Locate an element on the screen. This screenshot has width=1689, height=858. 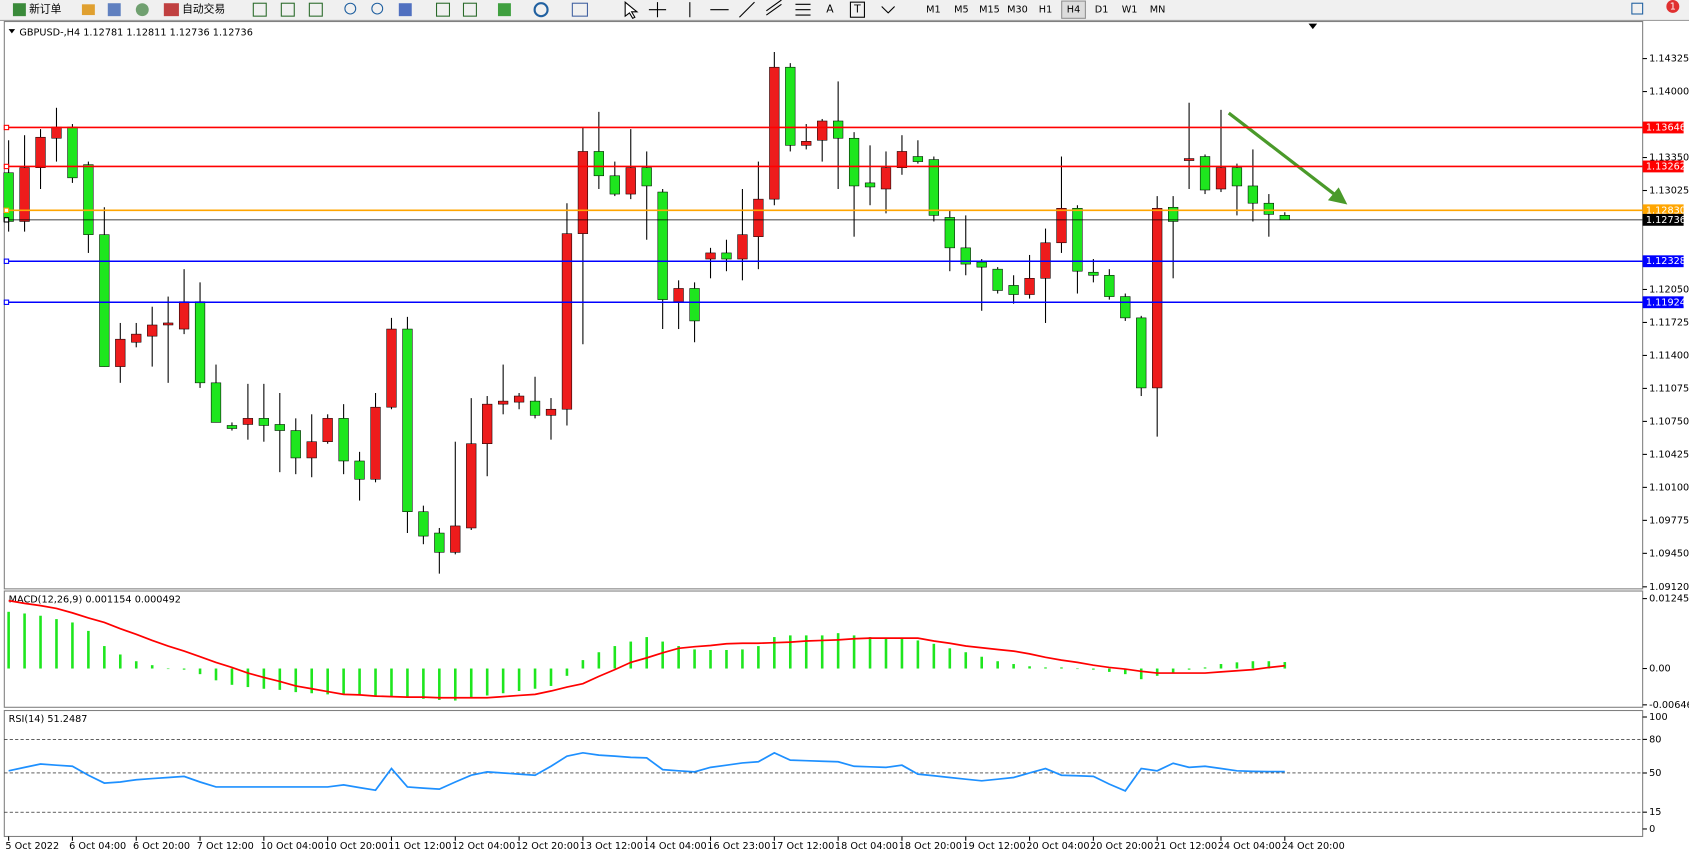
auto-trade-icon is located at coordinates (171, 10).